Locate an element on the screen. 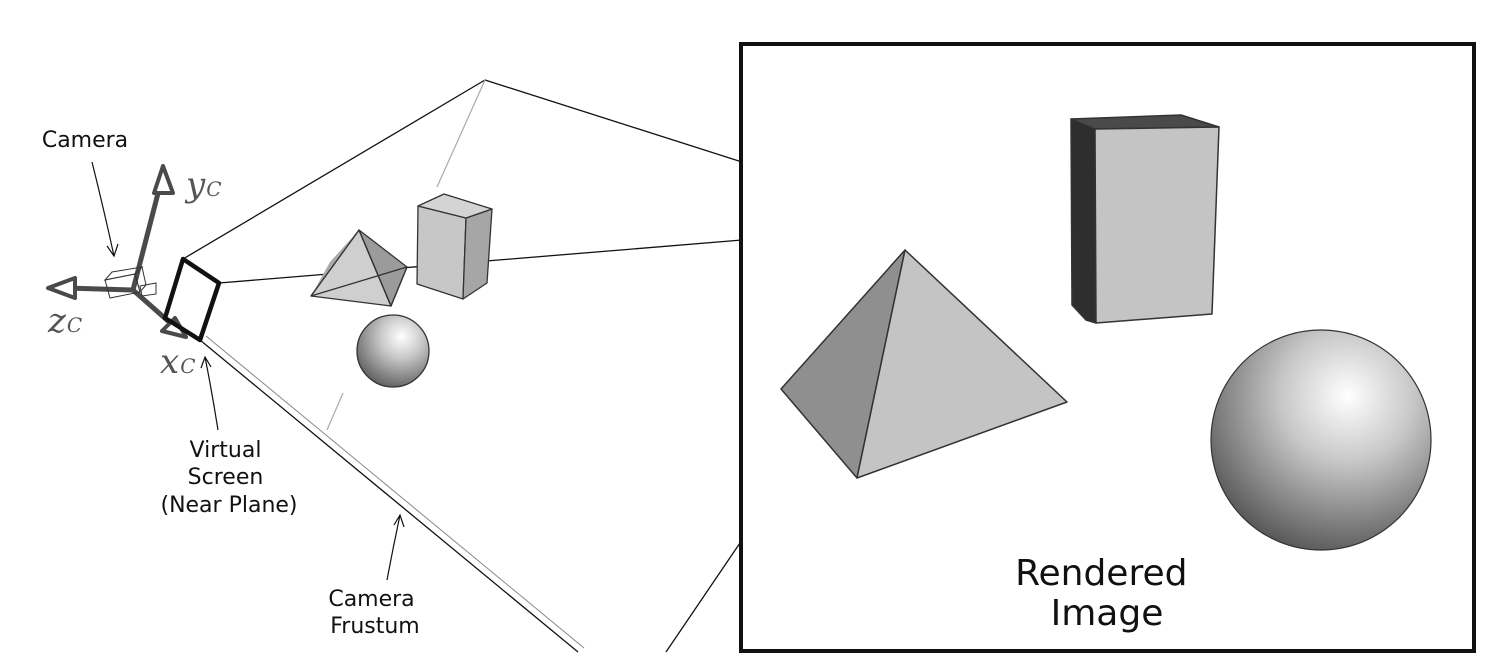 This screenshot has height=672, width=1487. rendered-pyramid is located at coordinates (924, 364).